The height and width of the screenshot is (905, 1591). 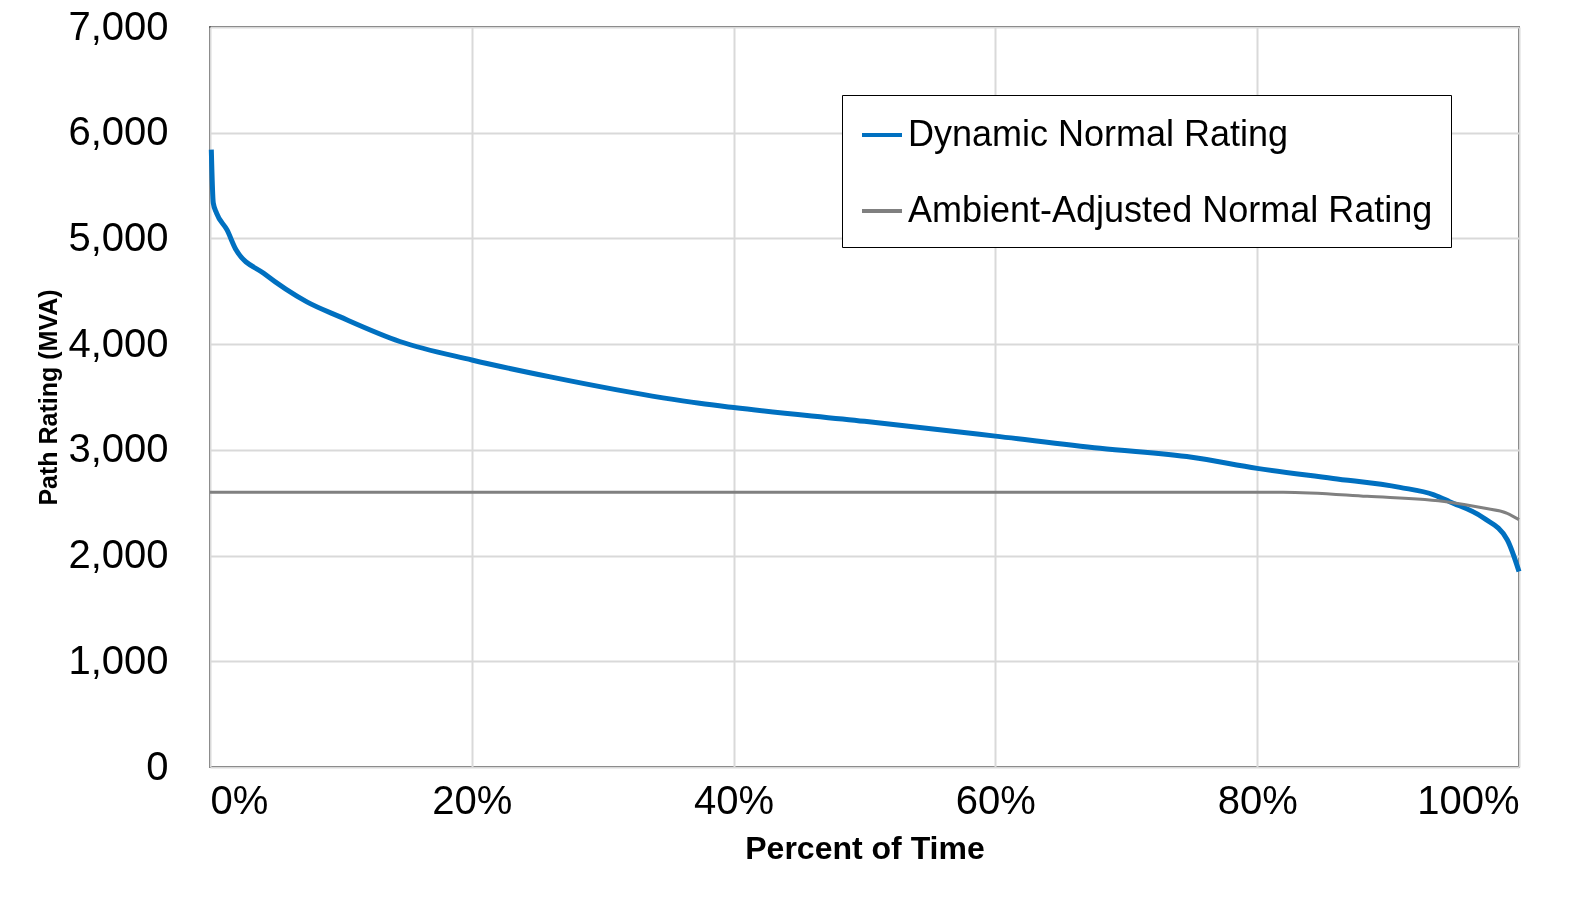 I want to click on x-tick-label: 60%, so click(x=995, y=799).